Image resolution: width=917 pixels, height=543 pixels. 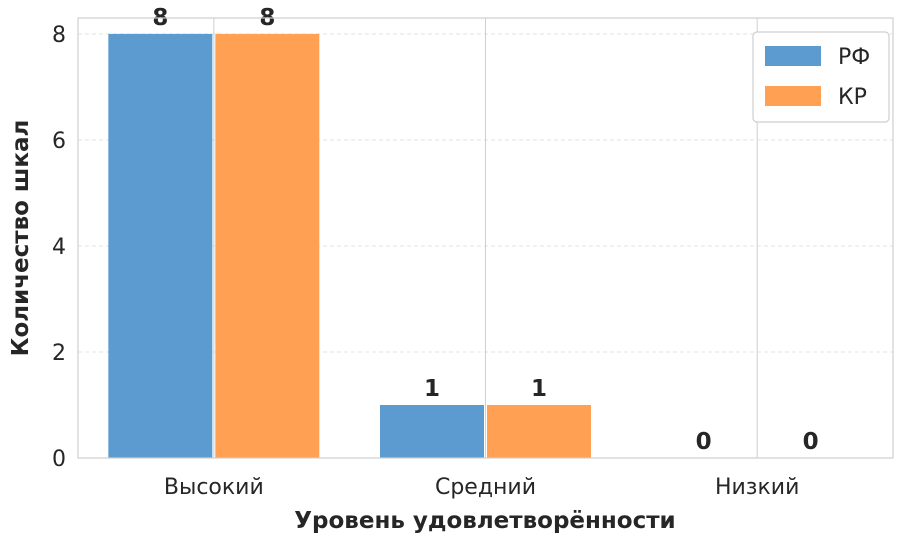 What do you see at coordinates (214, 487) in the screenshot?
I see `x-tick-label: Высокий` at bounding box center [214, 487].